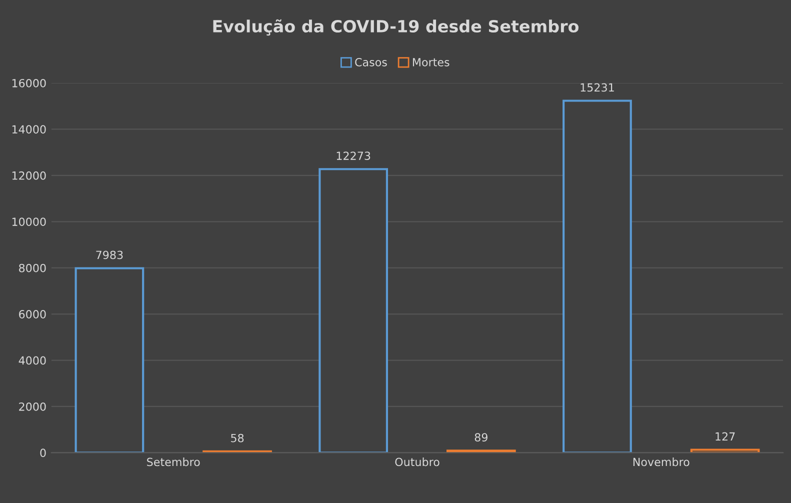  What do you see at coordinates (32, 360) in the screenshot?
I see `y-tick-label: 4000` at bounding box center [32, 360].